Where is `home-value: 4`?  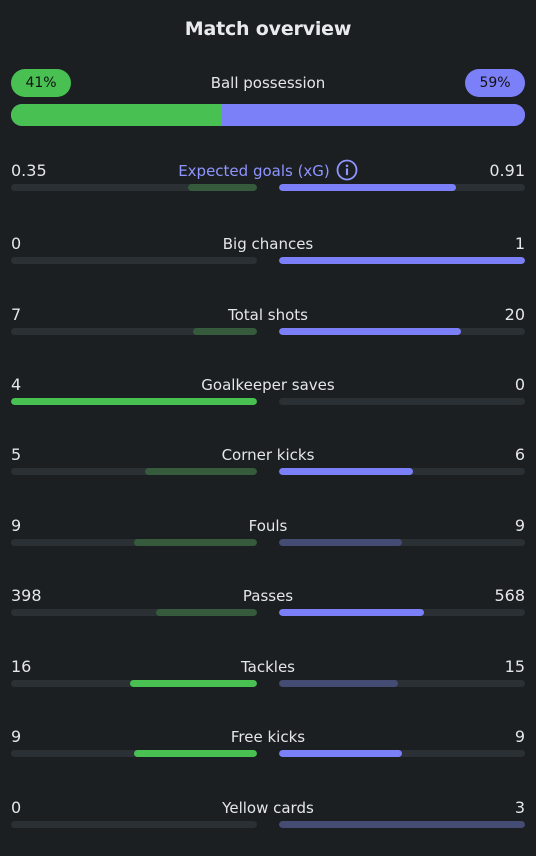 home-value: 4 is located at coordinates (16, 384).